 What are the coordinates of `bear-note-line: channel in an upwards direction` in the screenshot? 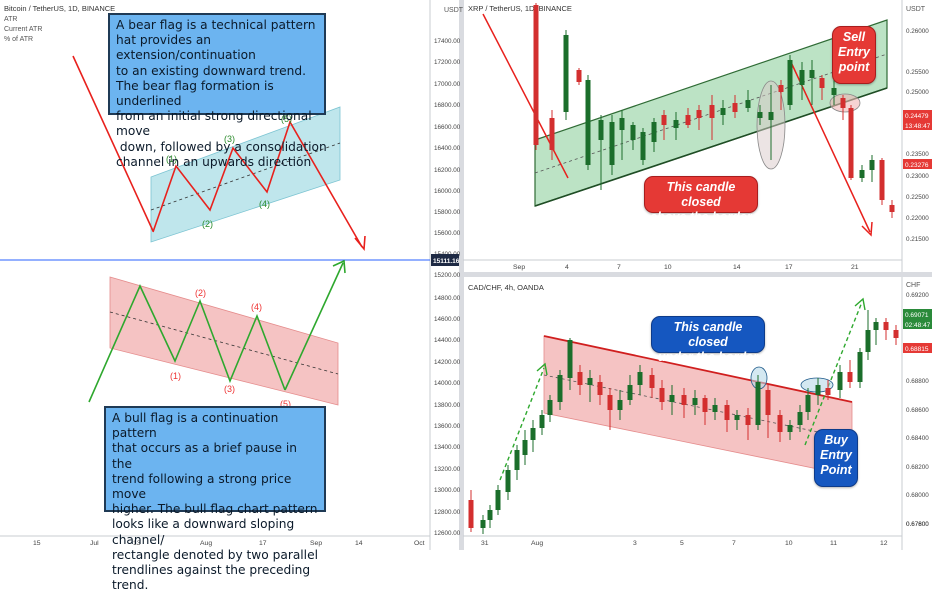 It's located at (214, 161).